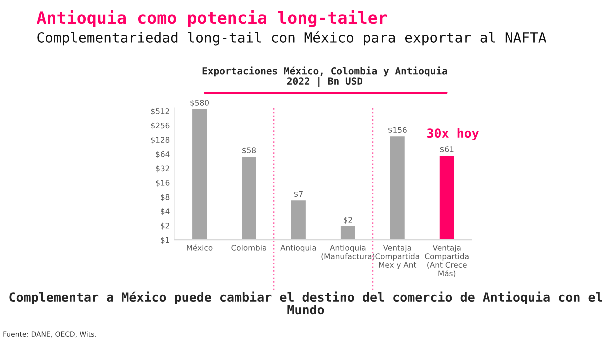 The image size is (612, 342). What do you see at coordinates (212, 19) in the screenshot?
I see `chart-title: Antioquia como potencia long-tailer` at bounding box center [212, 19].